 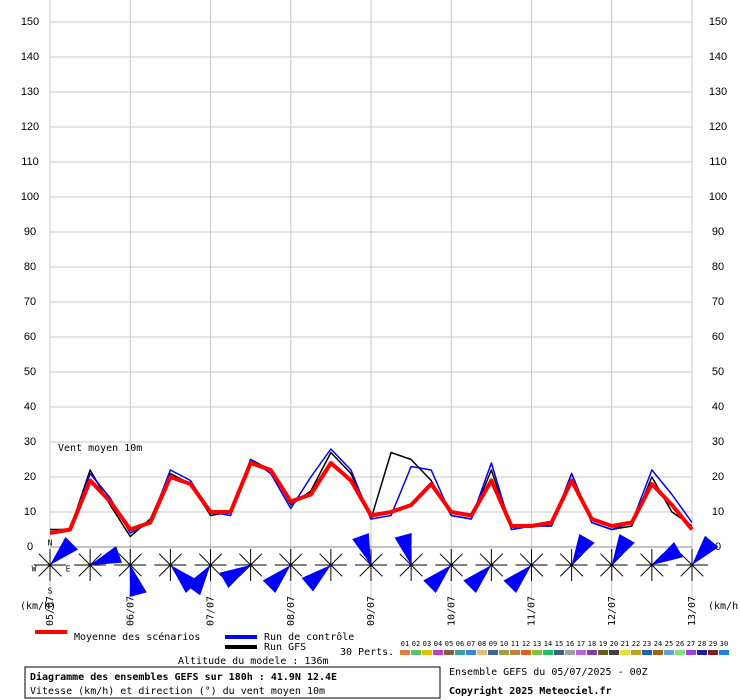 I want to click on y-unit: (km/h), so click(x=38, y=606).